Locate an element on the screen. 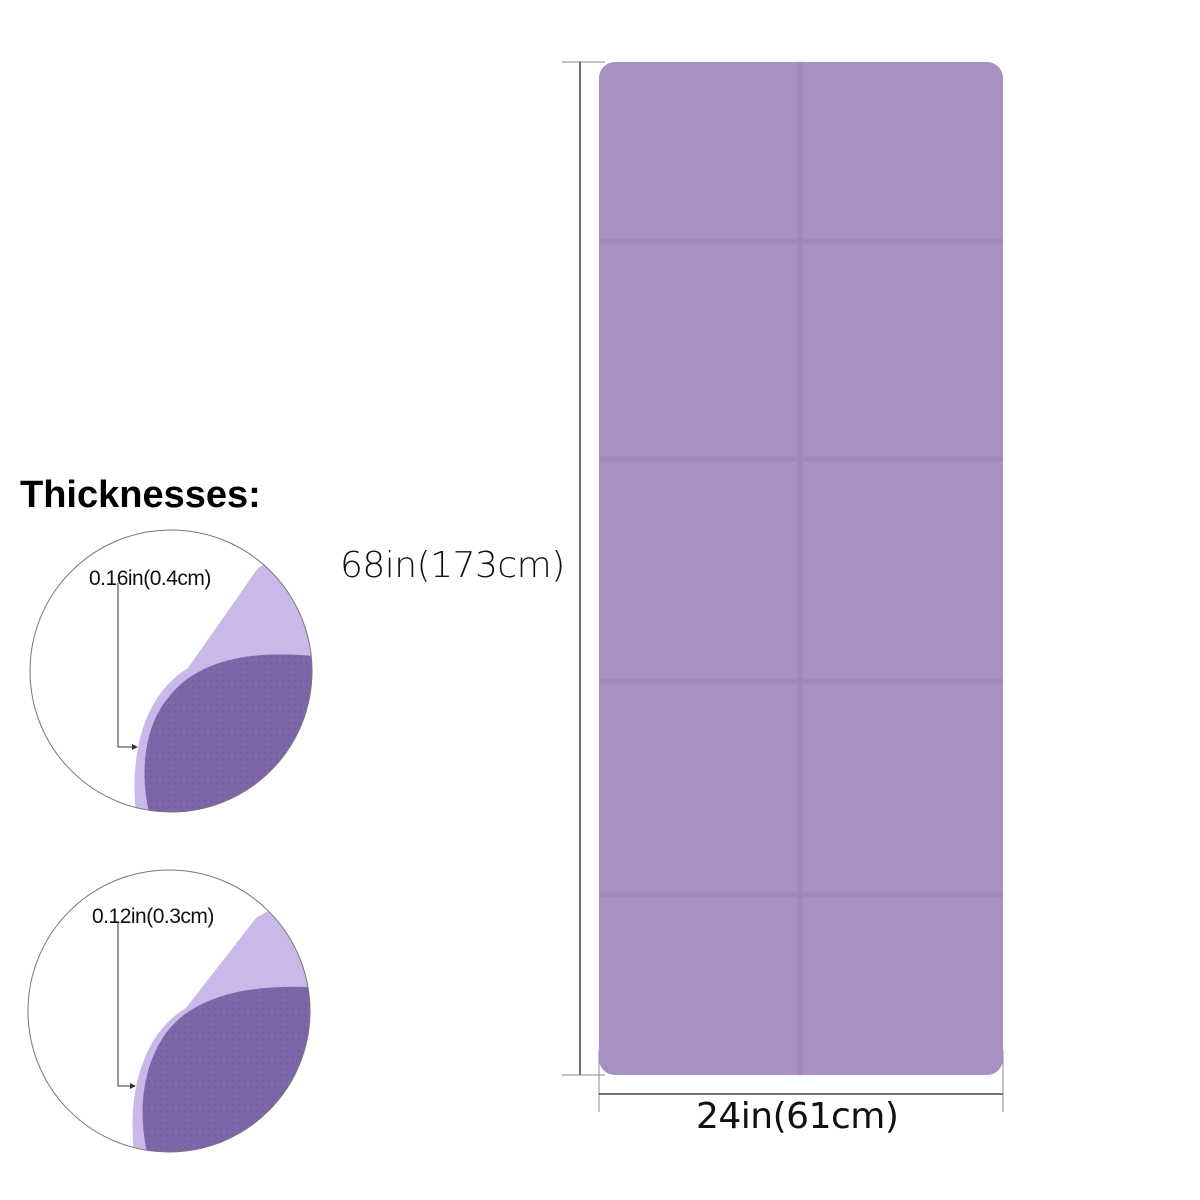  length-label: 68in(173cm) is located at coordinates (452, 565).